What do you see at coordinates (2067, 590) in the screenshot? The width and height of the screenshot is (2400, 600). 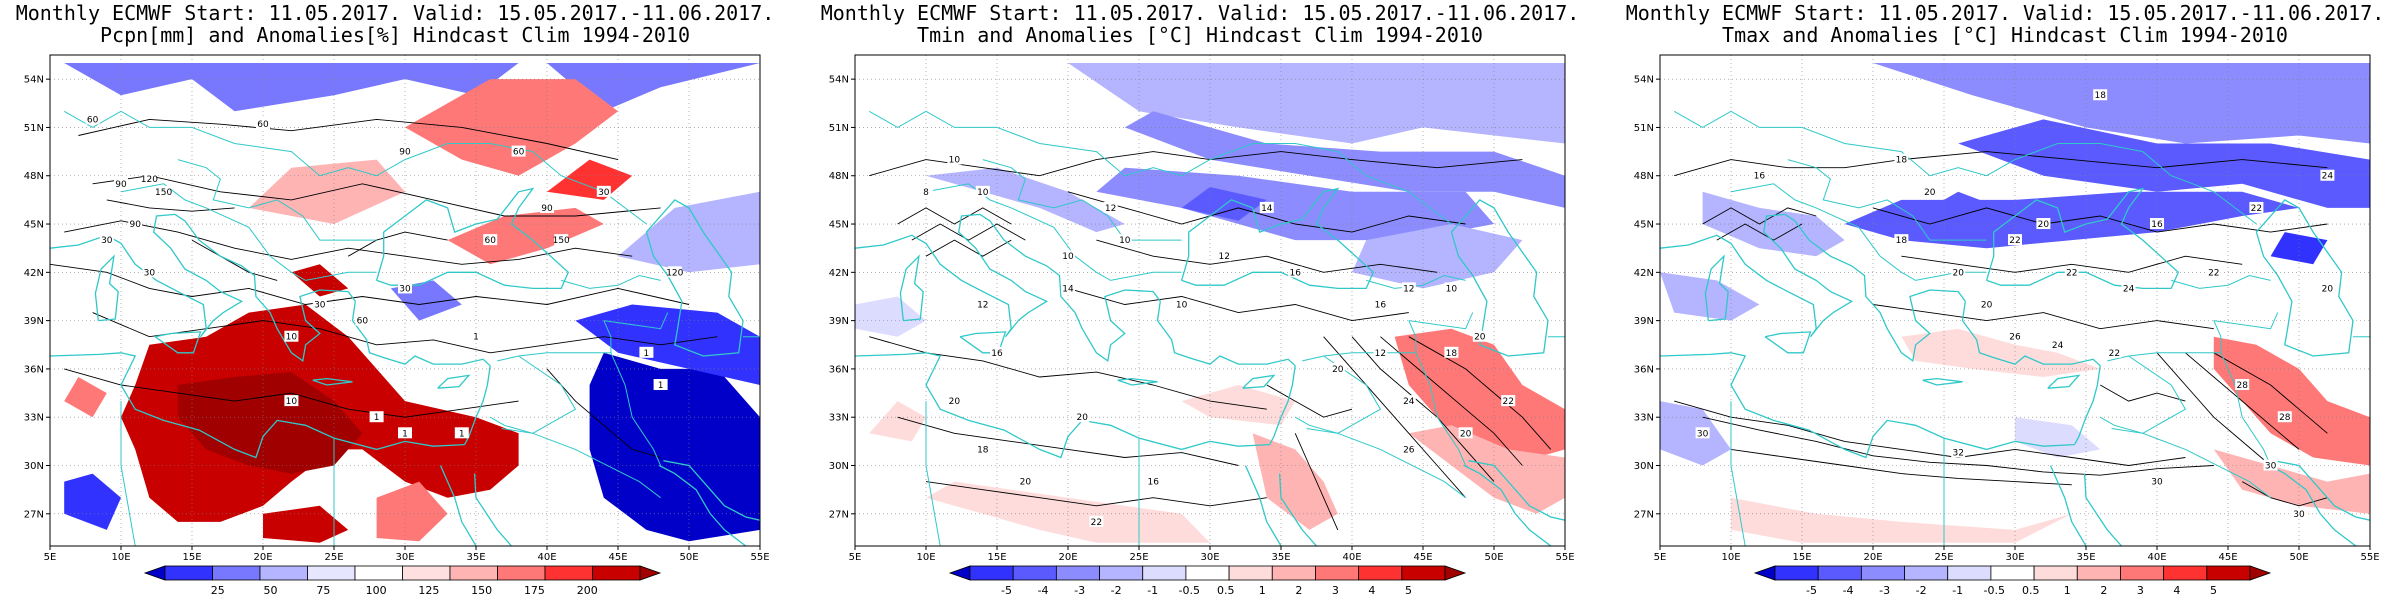 I see `colorbar-label: 1` at bounding box center [2067, 590].